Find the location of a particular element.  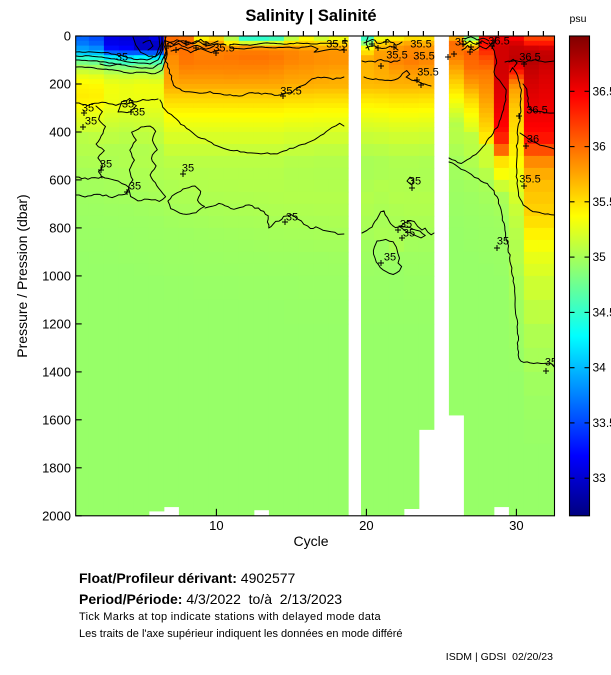

svg-text: 1000 is located at coordinates (56, 275).